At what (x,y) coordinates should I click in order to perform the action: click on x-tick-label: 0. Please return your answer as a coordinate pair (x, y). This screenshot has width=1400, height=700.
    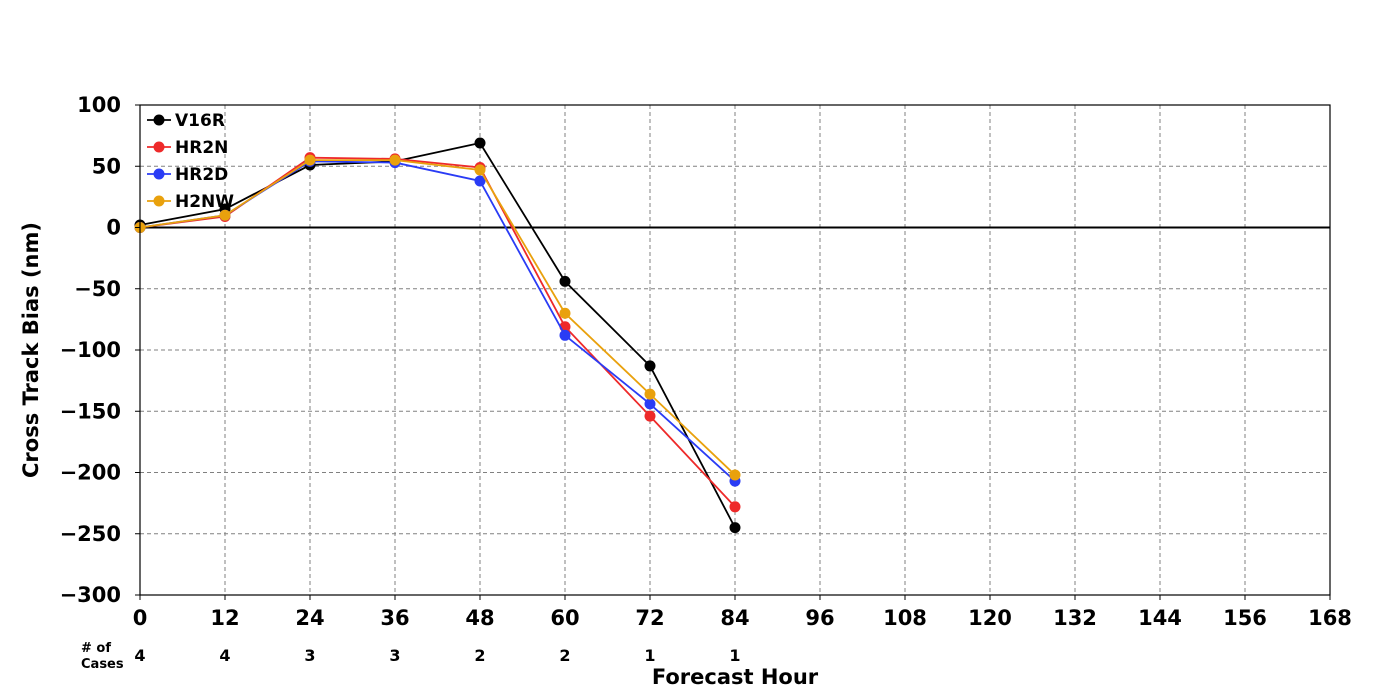
    Looking at the image, I should click on (140, 618).